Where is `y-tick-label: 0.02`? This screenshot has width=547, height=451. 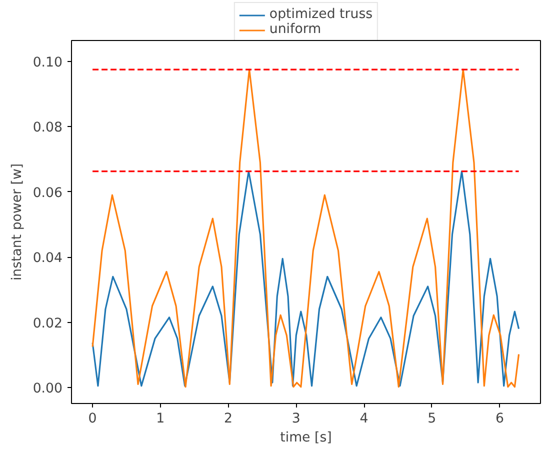 y-tick-label: 0.02 is located at coordinates (47, 324).